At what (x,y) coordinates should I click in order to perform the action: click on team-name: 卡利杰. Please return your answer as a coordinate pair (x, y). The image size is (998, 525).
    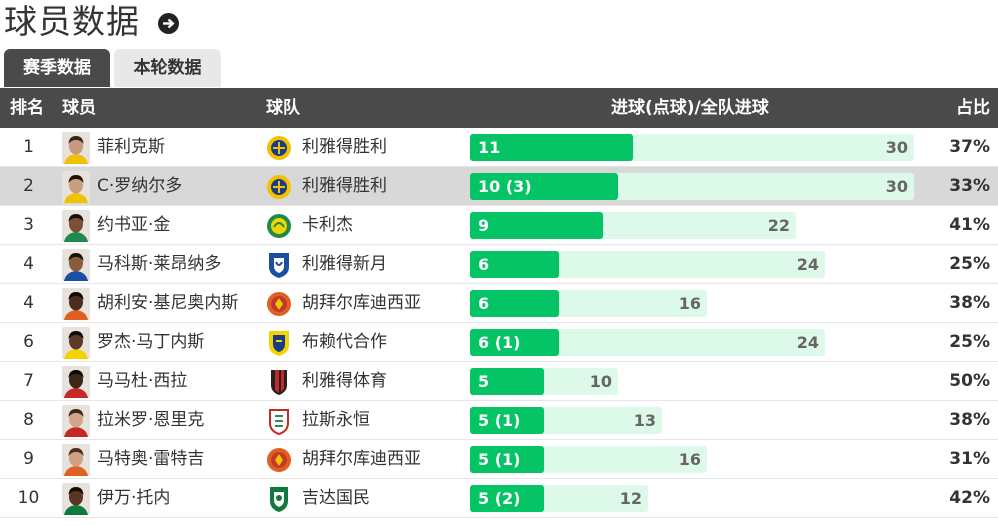
    Looking at the image, I should click on (327, 225).